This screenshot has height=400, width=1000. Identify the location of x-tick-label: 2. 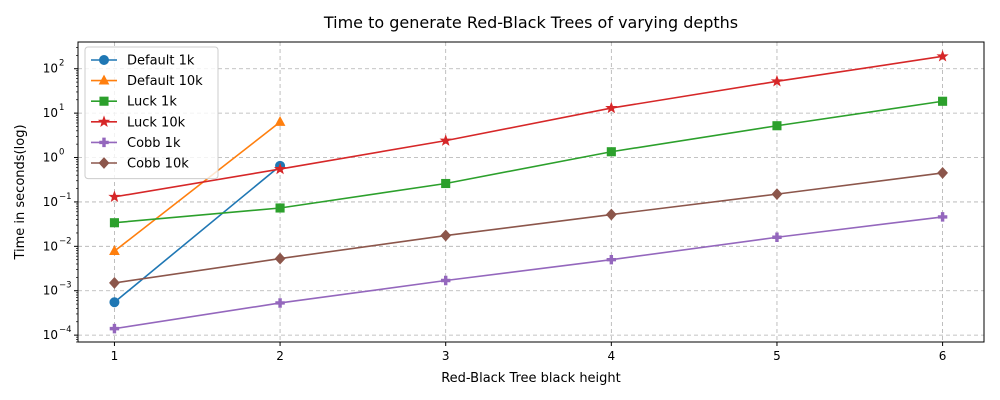
(280, 356).